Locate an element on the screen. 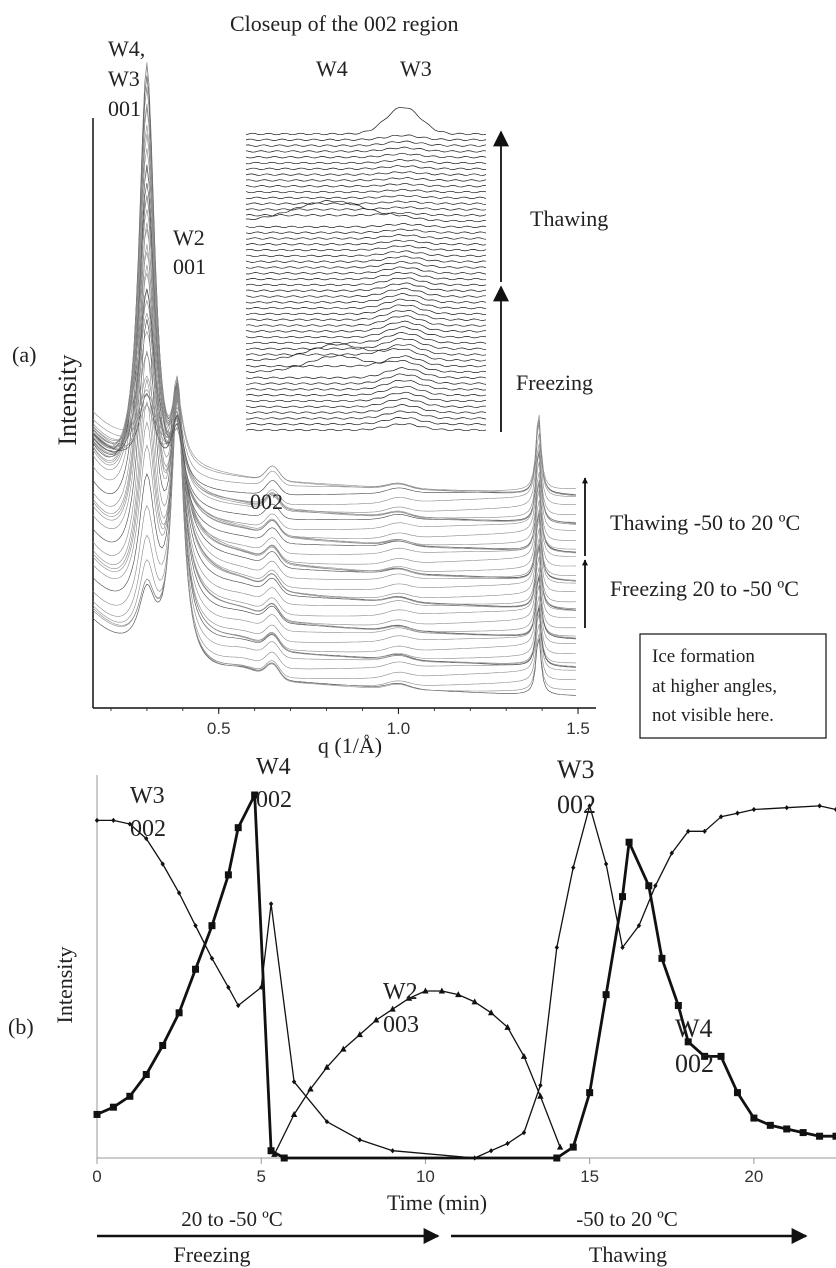 The width and height of the screenshot is (836, 1268). panel-a-x-ticks: 0.5 1.0 1.5 is located at coordinates (350, 723).